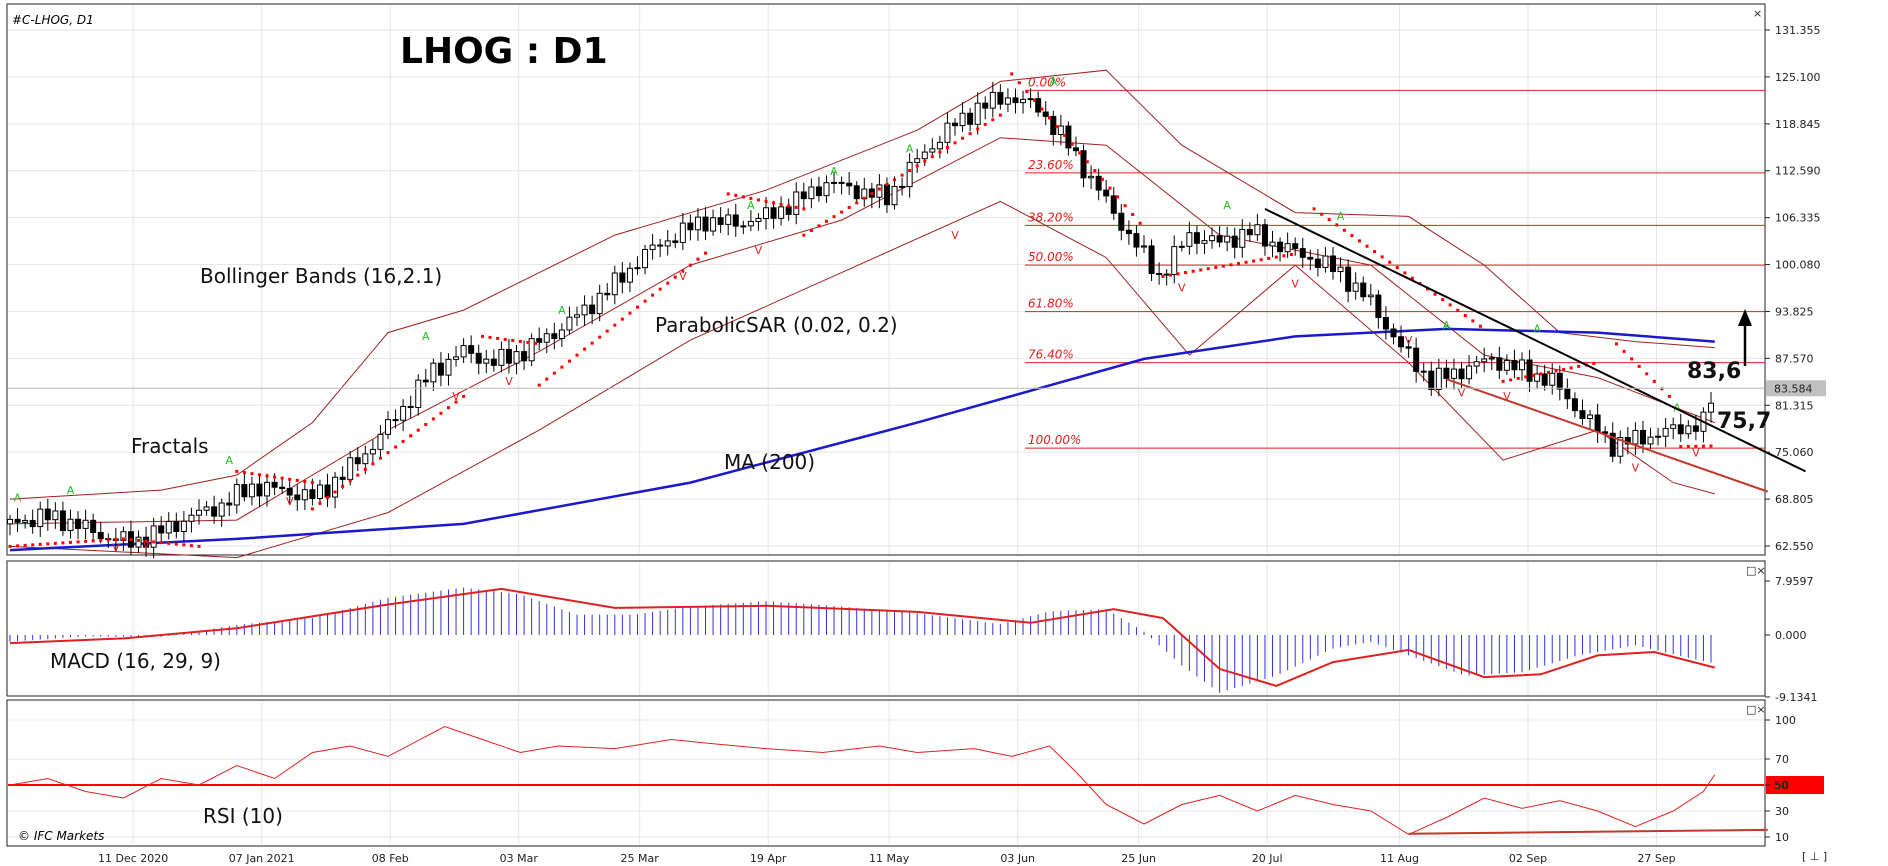 The width and height of the screenshot is (1888, 866). What do you see at coordinates (640, 858) in the screenshot?
I see `time-tick-label: 25 Mar` at bounding box center [640, 858].